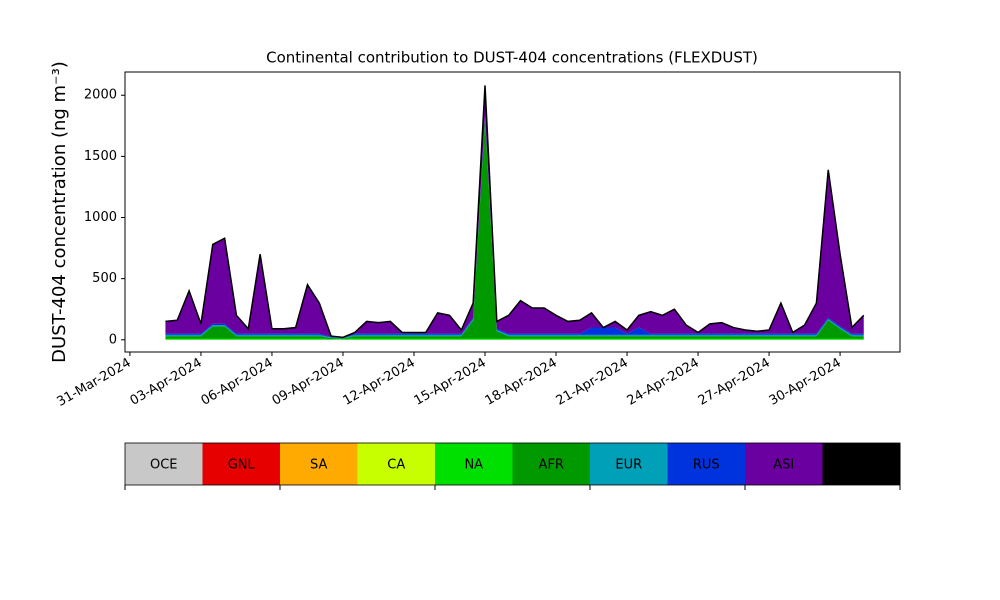 Image resolution: width=1000 pixels, height=600 pixels. Describe the element at coordinates (237, 382) in the screenshot. I see `x-tick-label: 06-Apr-2024` at that location.